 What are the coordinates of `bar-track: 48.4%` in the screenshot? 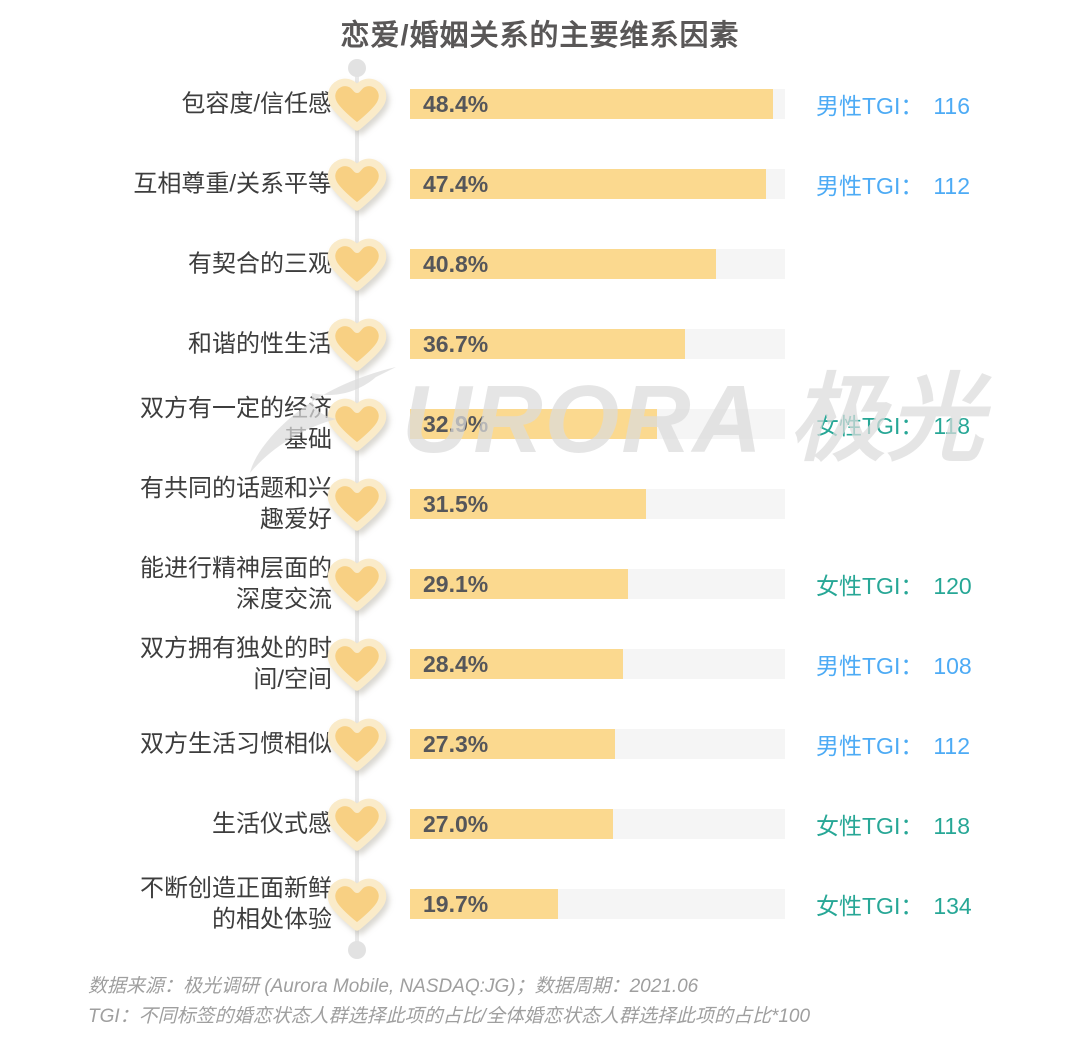 It's located at (597, 104).